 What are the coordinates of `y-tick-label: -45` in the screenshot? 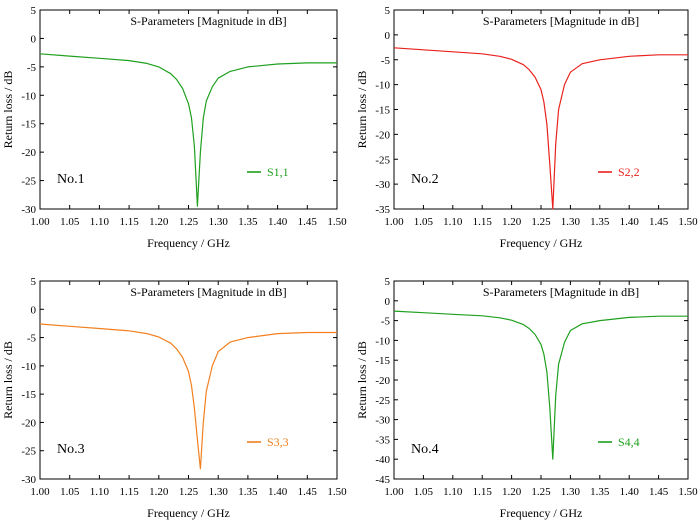 It's located at (382, 480).